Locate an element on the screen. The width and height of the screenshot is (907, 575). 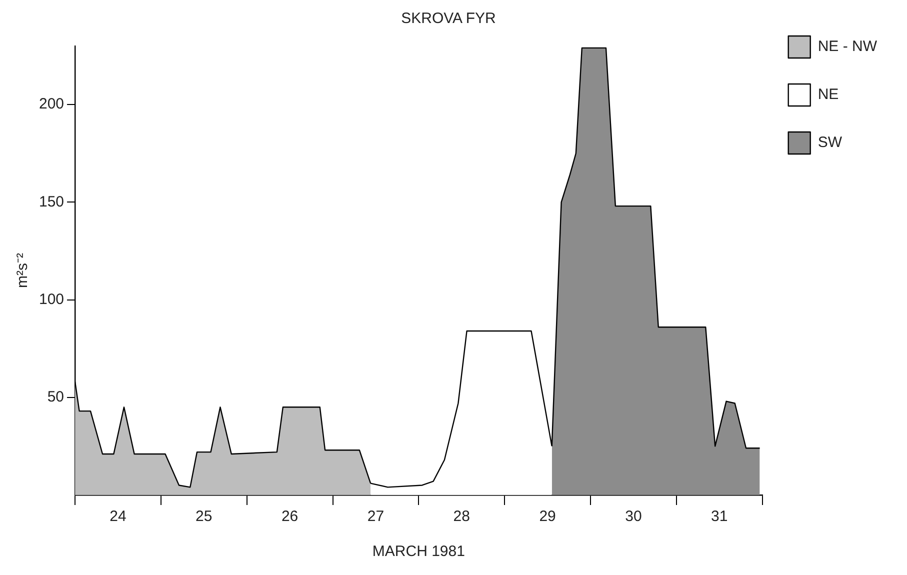
x-axis-title: MARCH 1981 is located at coordinates (418, 551).